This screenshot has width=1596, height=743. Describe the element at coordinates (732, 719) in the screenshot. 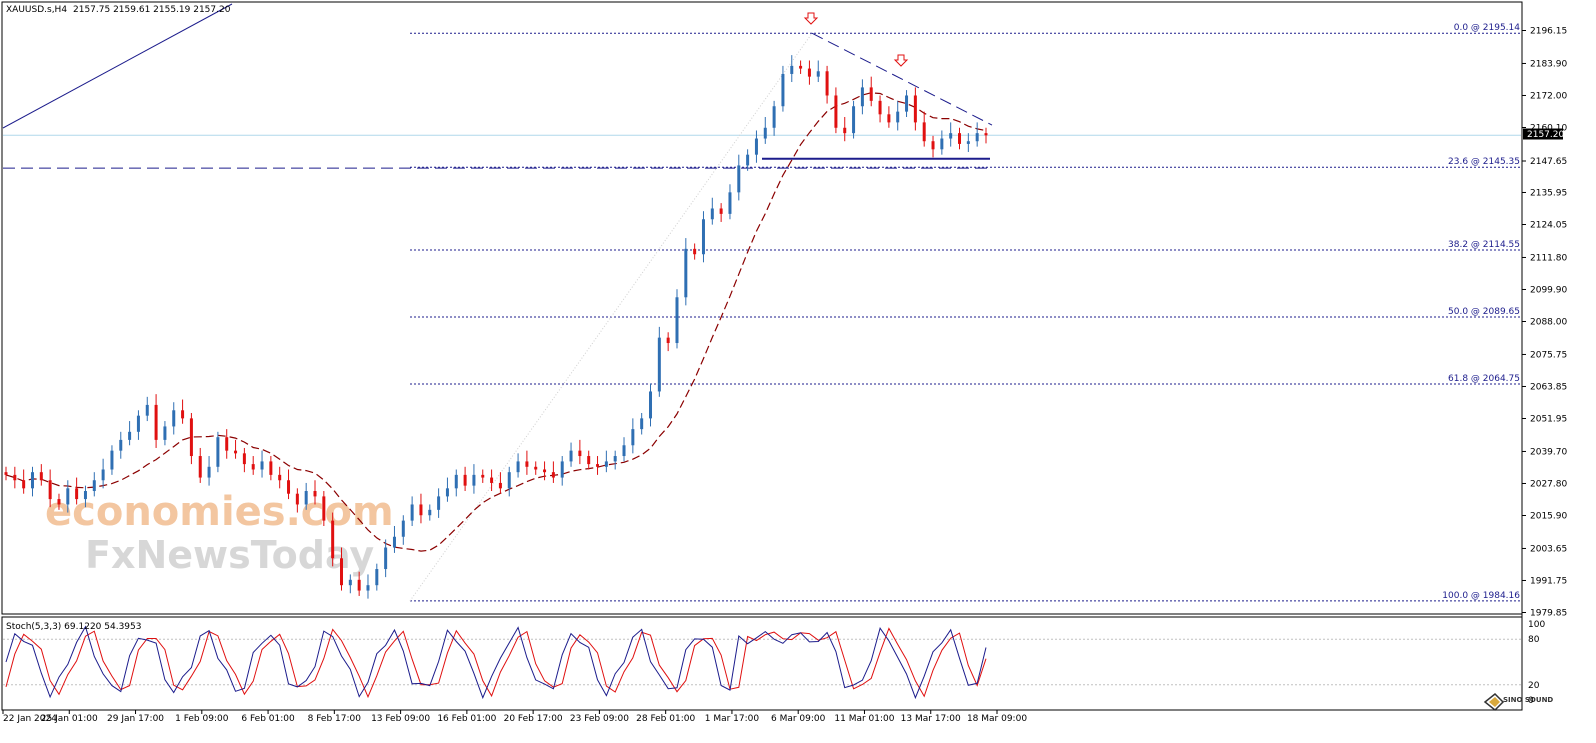

I see `x-tick-label: 1 Mar 17:00` at that location.